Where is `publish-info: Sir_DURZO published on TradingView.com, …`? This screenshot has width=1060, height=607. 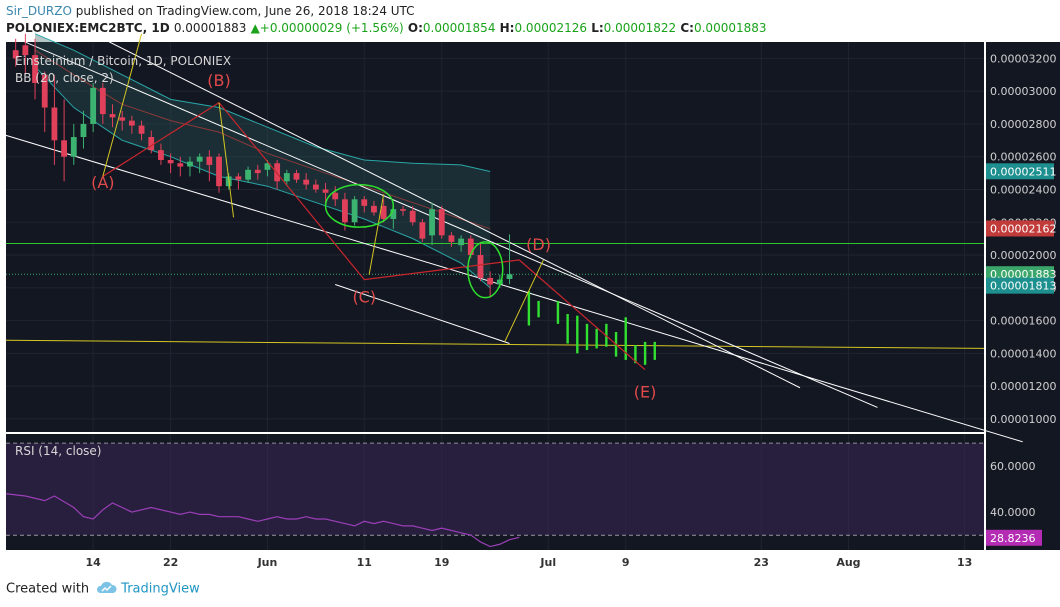 publish-info: Sir_DURZO published on TradingView.com, … is located at coordinates (210, 11).